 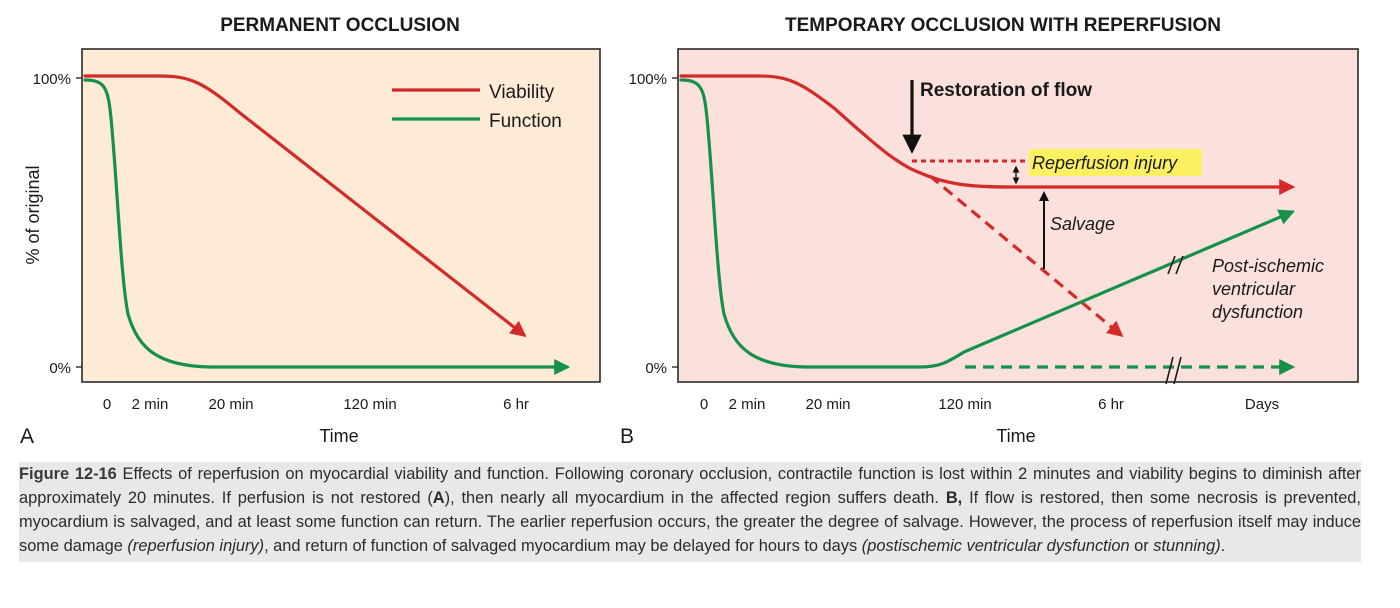 I want to click on panel-a-y-tick-label-0: 0%, so click(x=60, y=368).